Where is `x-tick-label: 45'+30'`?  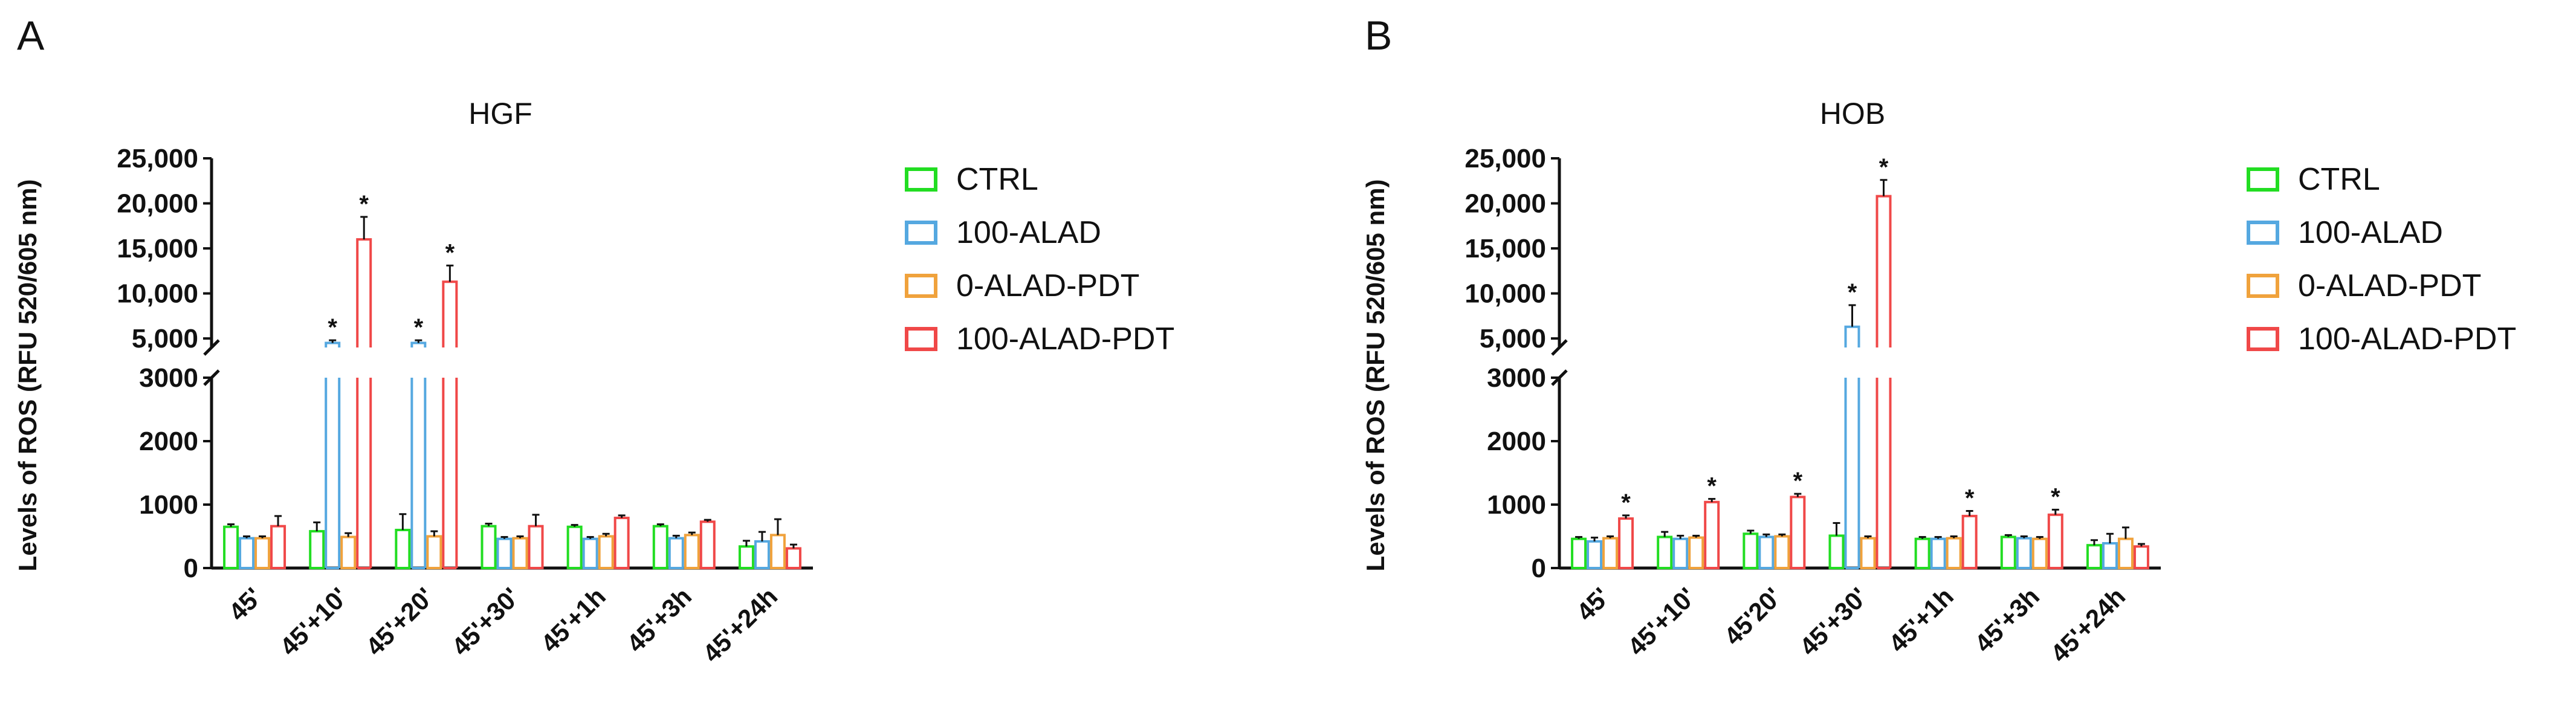 x-tick-label: 45'+30' is located at coordinates (485, 621).